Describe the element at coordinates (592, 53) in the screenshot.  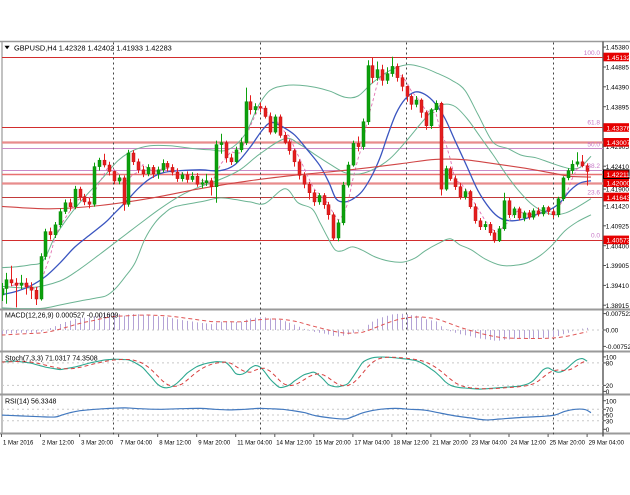
I see `svg-text: 100.0` at that location.